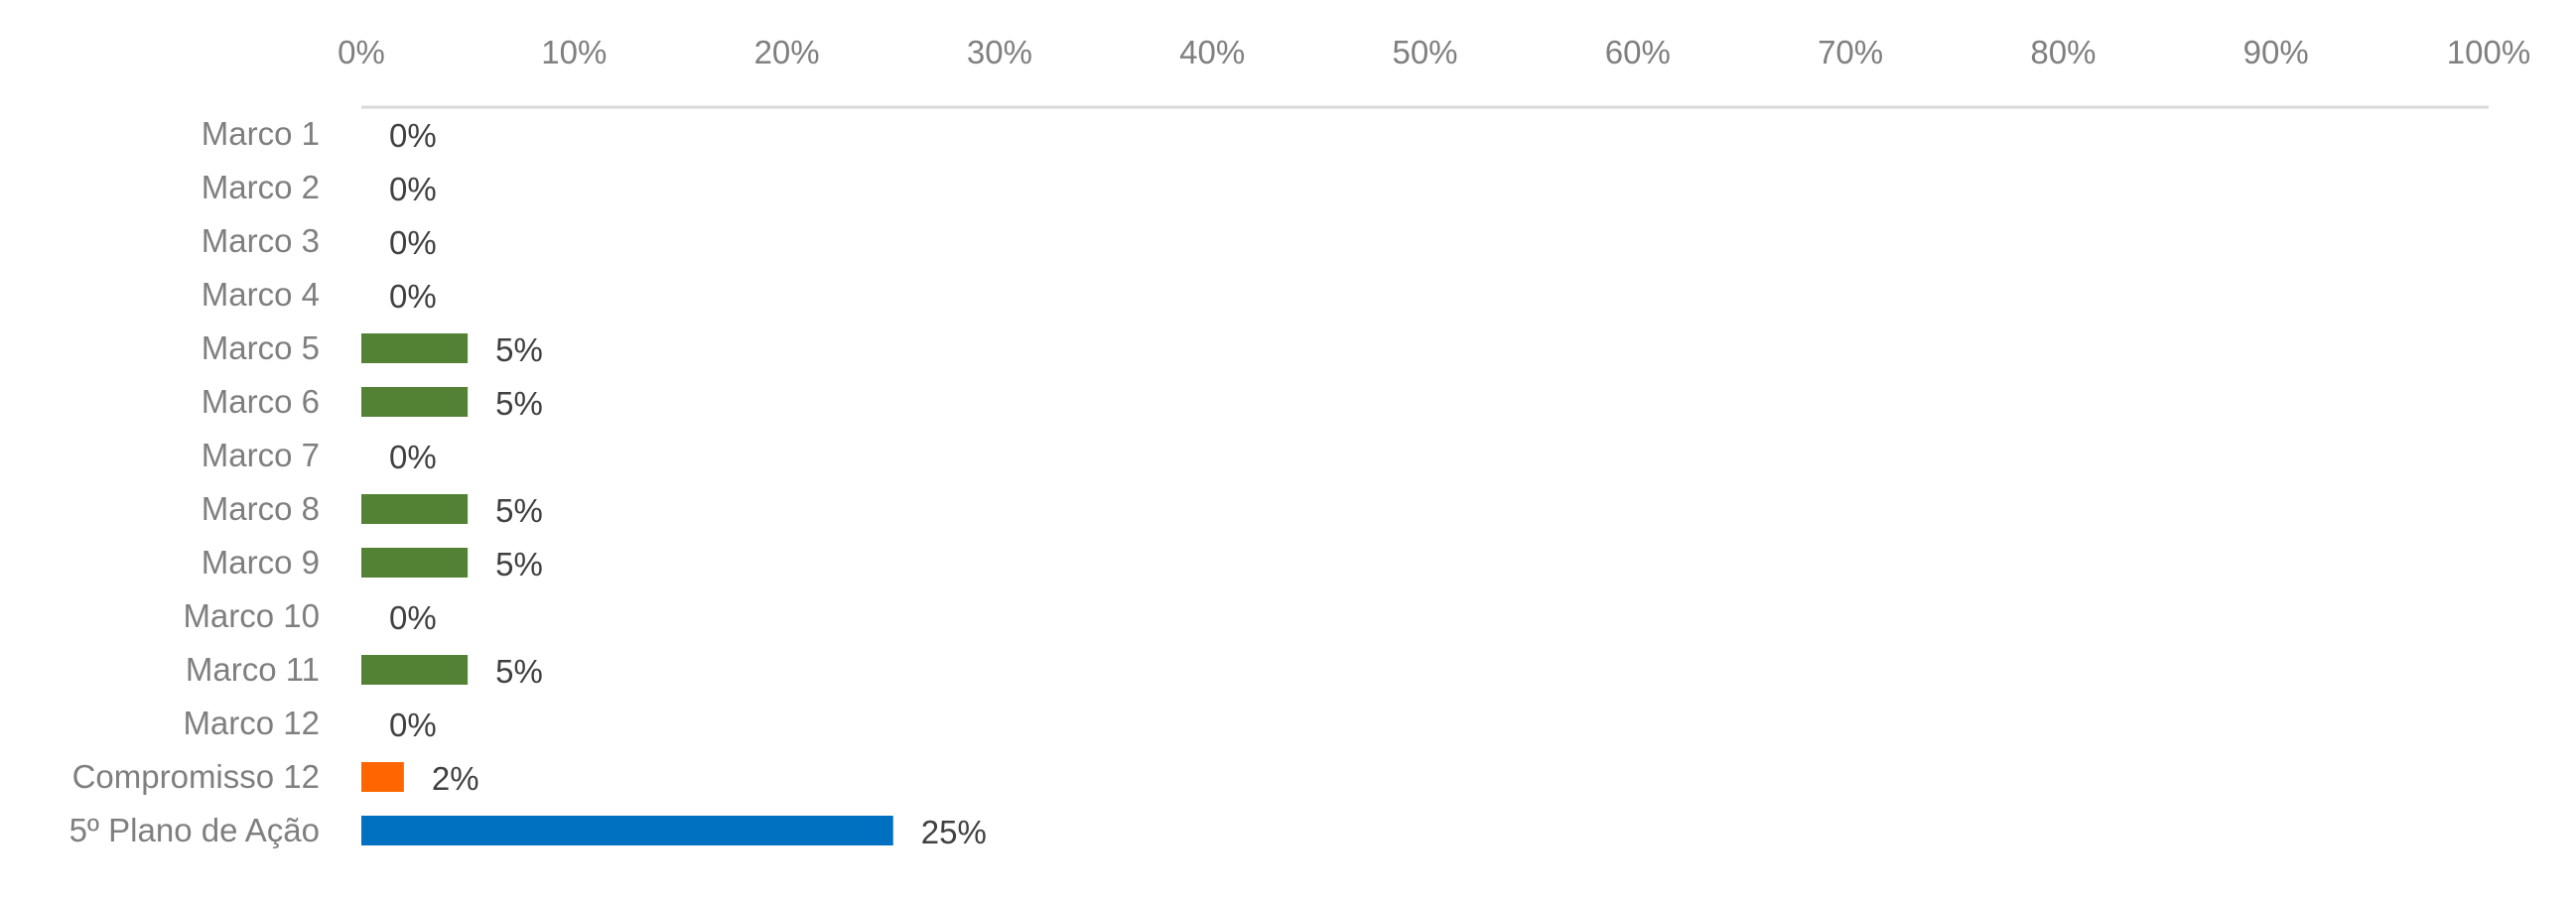  What do you see at coordinates (954, 832) in the screenshot?
I see `data-label: 25%` at bounding box center [954, 832].